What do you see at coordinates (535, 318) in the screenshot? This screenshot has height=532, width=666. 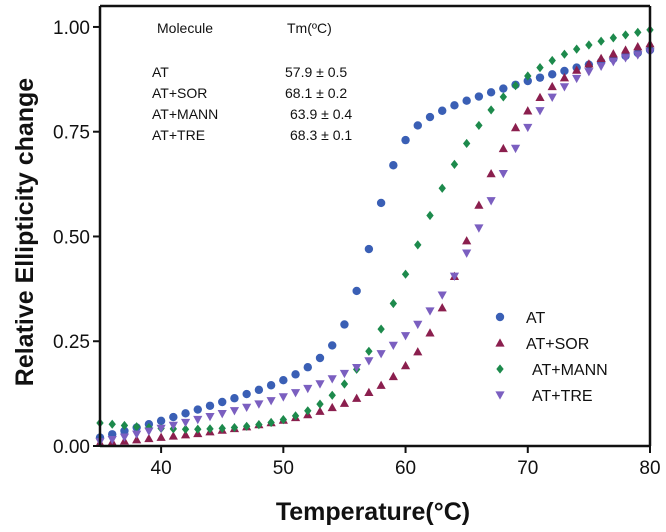 I see `legend-label: AT` at bounding box center [535, 318].